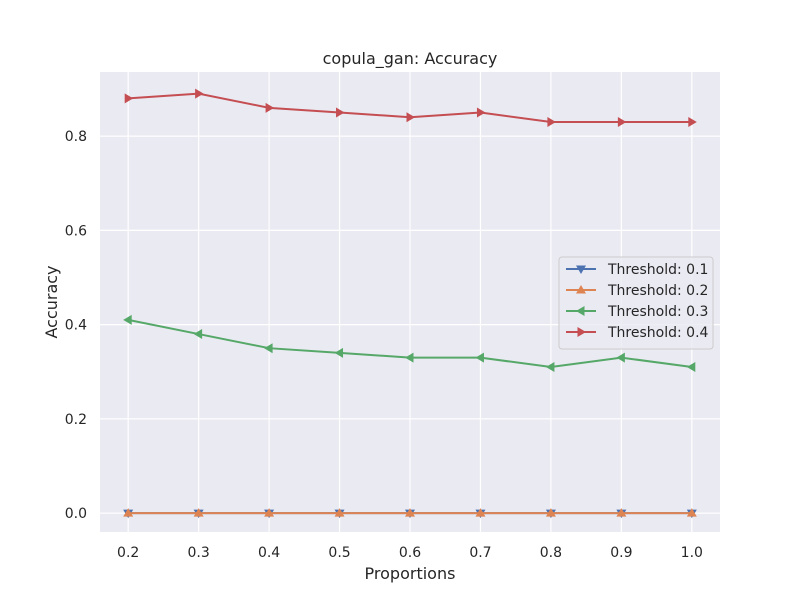 This screenshot has width=800, height=600. I want to click on x-axis-title: Proportions, so click(410, 573).